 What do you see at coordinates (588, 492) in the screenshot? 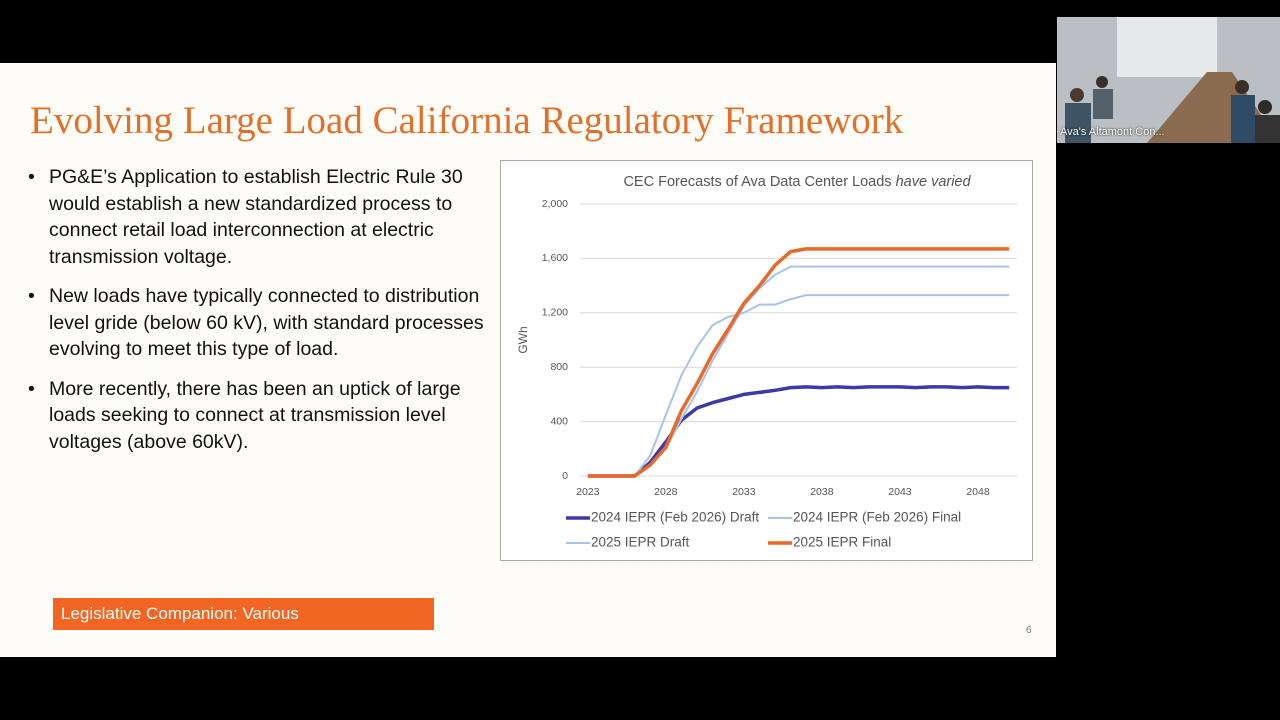
I see `x-tick-label: 2023` at bounding box center [588, 492].